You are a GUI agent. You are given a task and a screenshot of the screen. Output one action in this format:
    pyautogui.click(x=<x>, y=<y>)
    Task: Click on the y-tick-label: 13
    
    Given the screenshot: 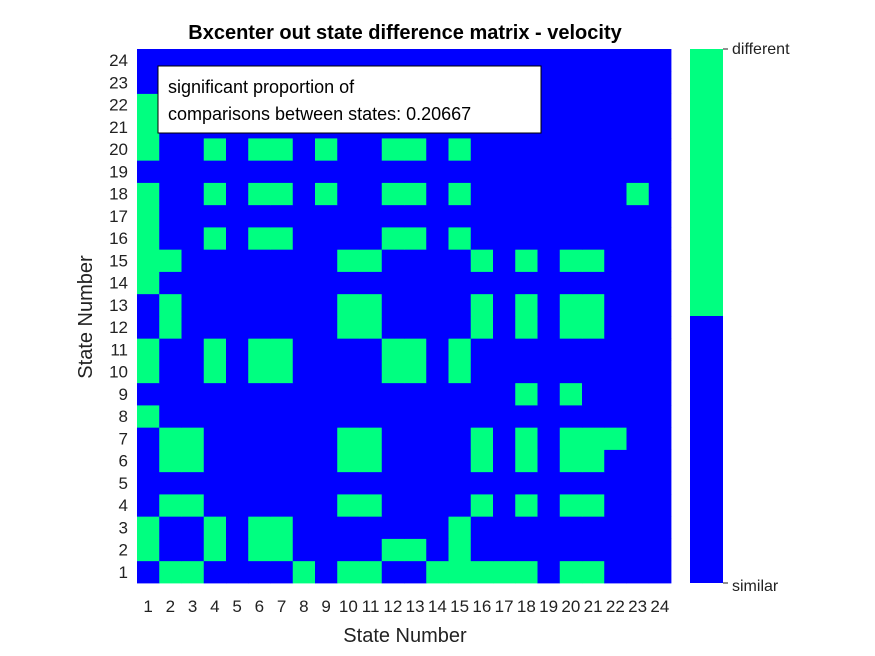 What is the action you would take?
    pyautogui.click(x=118, y=305)
    